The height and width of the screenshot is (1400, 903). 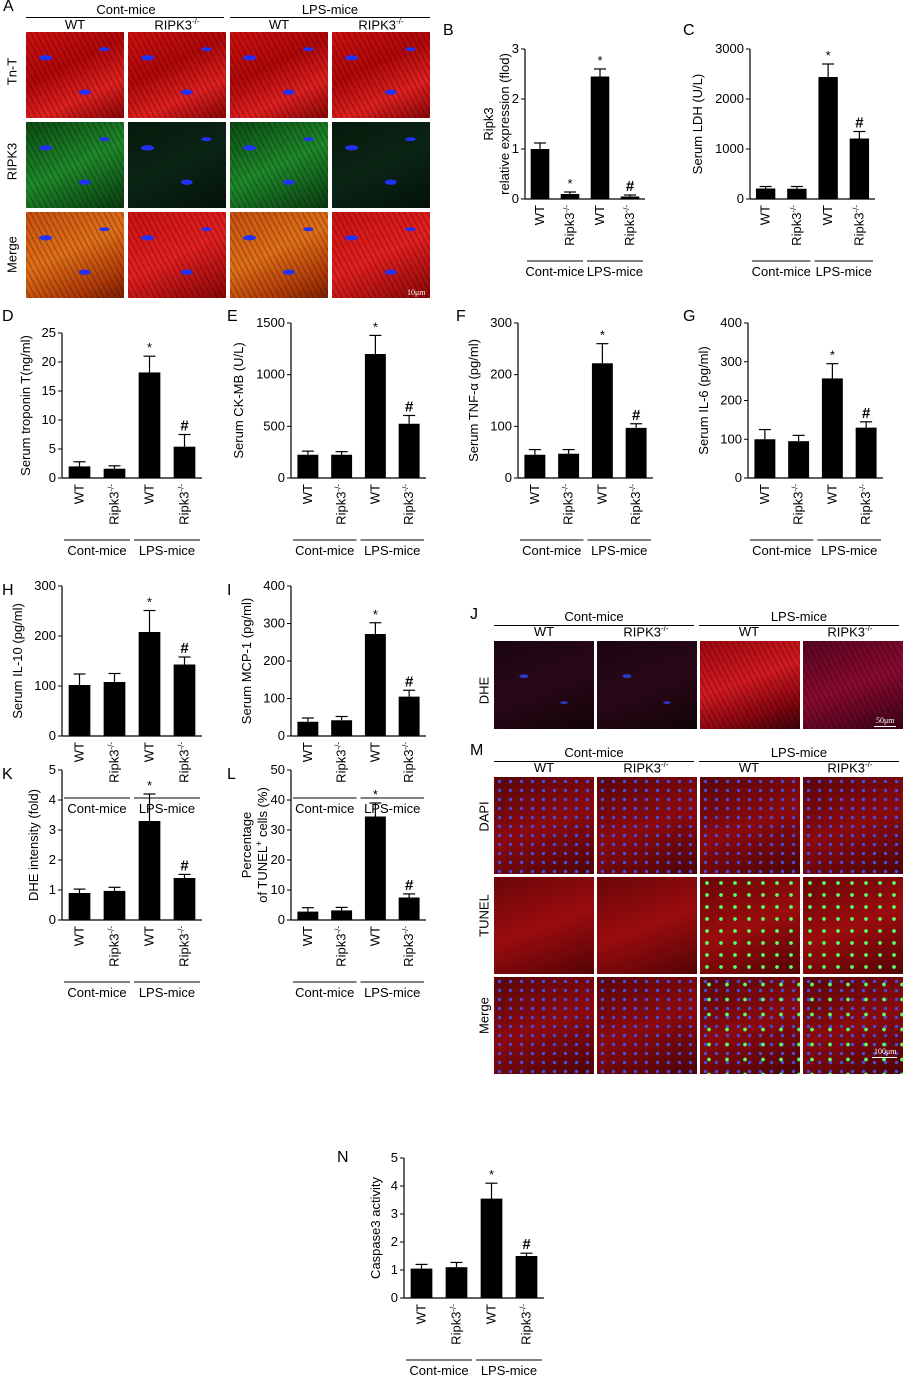 What do you see at coordinates (484, 690) in the screenshot?
I see `panel-j-row-dhe: DHE` at bounding box center [484, 690].